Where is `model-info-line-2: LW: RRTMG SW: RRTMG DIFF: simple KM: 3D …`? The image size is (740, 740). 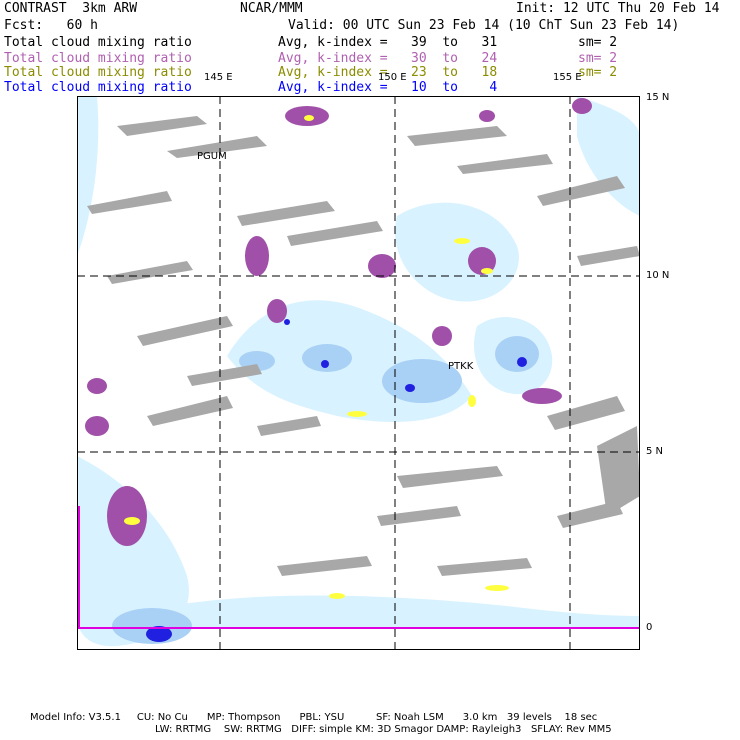
model-info-line-2: LW: RRTMG SW: RRTMG DIFF: simple KM: 3D … is located at coordinates (383, 729).